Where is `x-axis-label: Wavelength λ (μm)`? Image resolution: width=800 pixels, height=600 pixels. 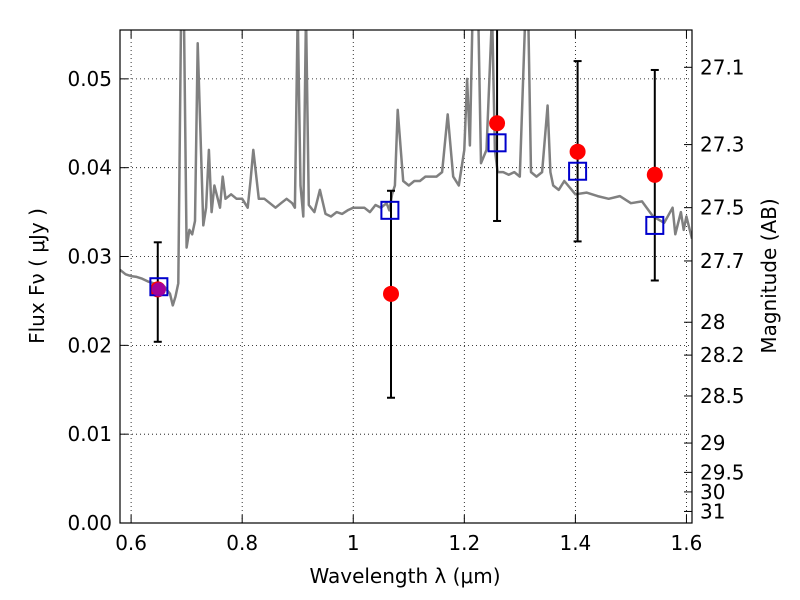
x-axis-label: Wavelength λ (μm) is located at coordinates (404, 576).